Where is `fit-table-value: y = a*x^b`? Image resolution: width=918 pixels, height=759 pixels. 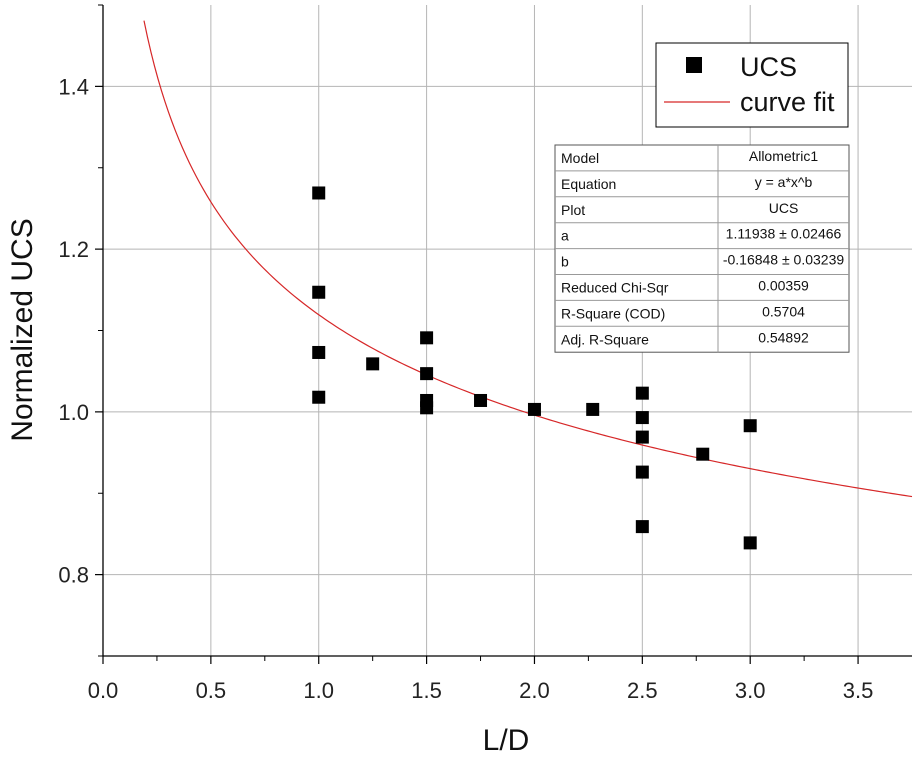 fit-table-value: y = a*x^b is located at coordinates (784, 182).